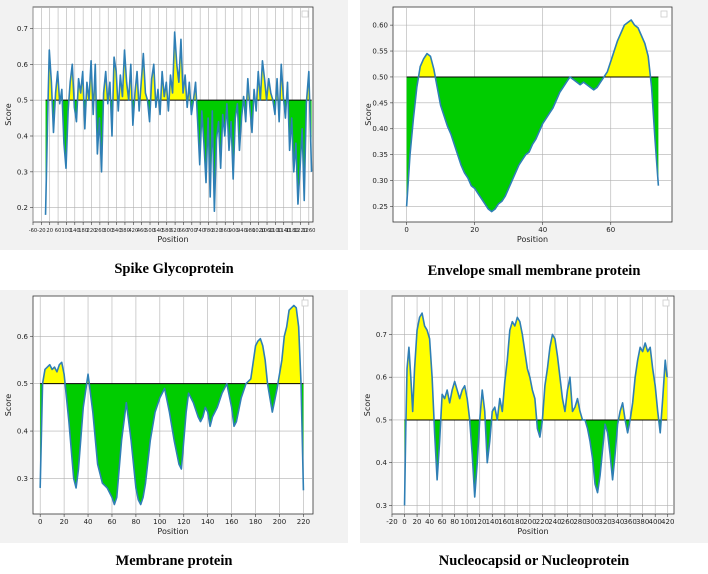 The width and height of the screenshot is (708, 574). What do you see at coordinates (150, 231) in the screenshot?
I see `spike-x-tick-label: 500` at bounding box center [150, 231].